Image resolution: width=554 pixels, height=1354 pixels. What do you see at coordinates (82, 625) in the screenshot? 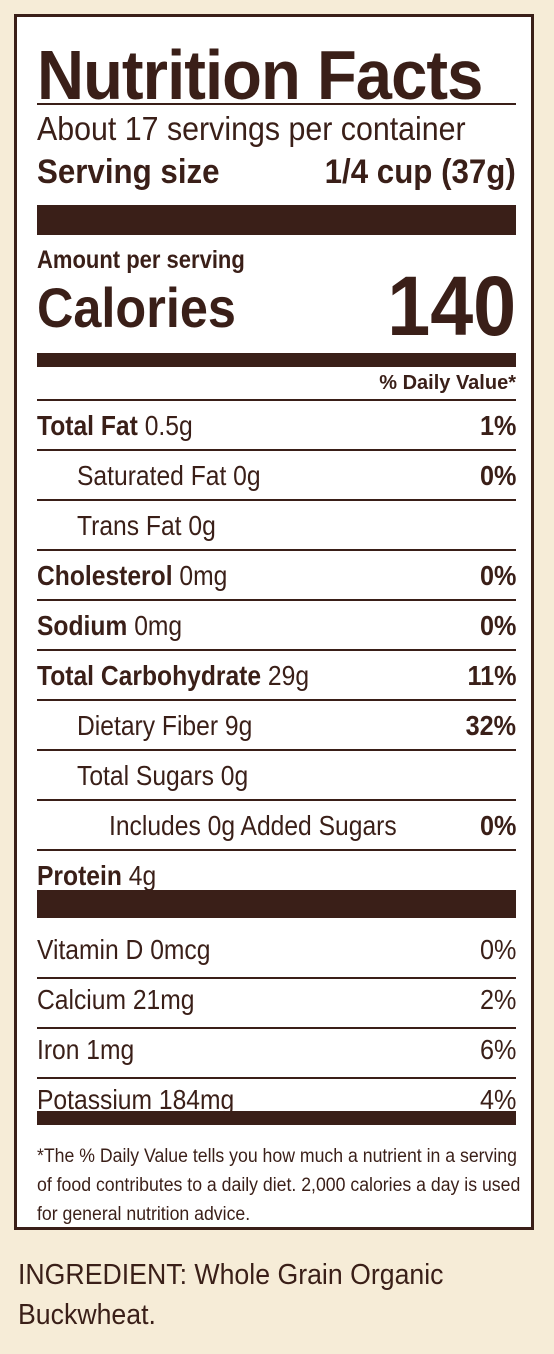
I see `nutrient-name: Sodium` at bounding box center [82, 625].